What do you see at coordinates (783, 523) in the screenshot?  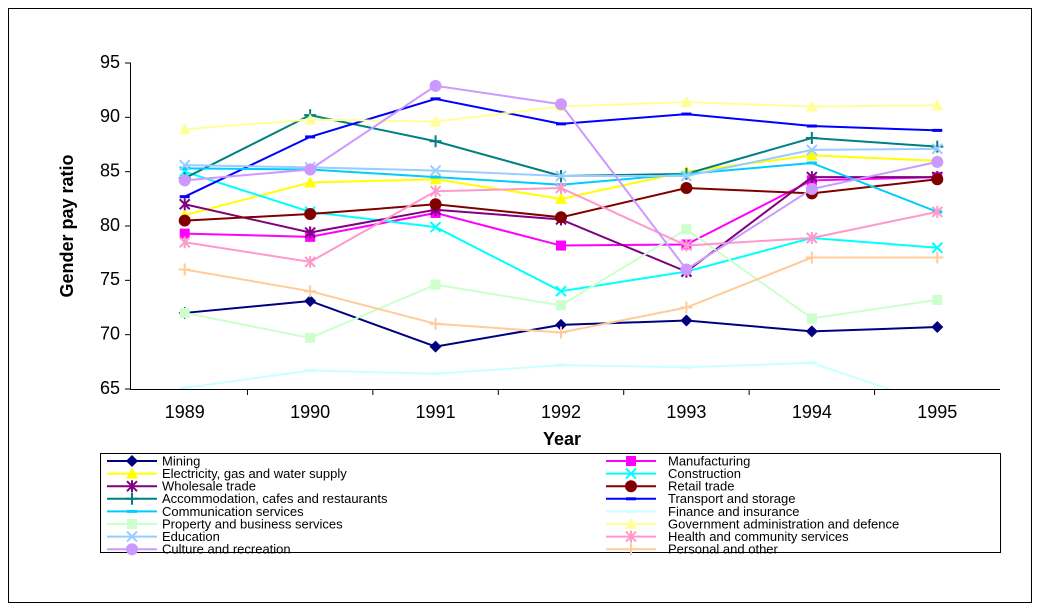 I see `legend-label: Government administration and defence` at bounding box center [783, 523].